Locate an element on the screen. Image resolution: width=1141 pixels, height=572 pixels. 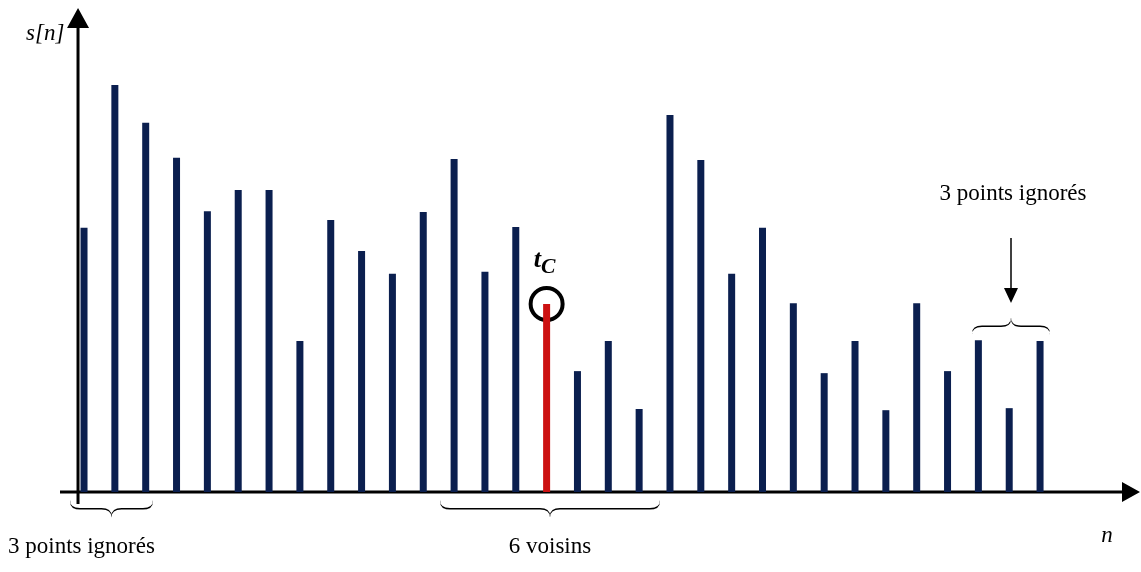
annotation: t$_{C}$ is located at coordinates (544, 262).